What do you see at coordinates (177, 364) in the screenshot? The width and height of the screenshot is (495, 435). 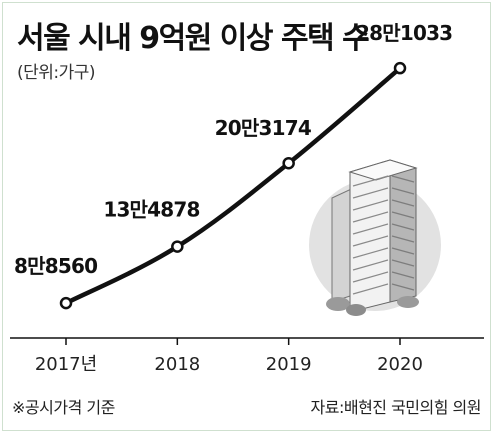 I see `x-tick-label: 2018` at bounding box center [177, 364].